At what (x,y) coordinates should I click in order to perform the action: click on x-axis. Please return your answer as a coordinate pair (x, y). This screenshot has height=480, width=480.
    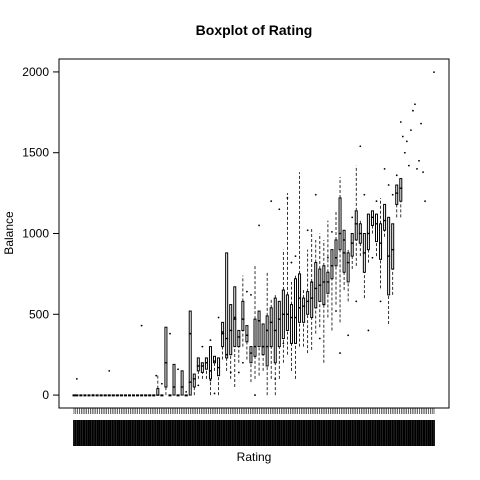
    Looking at the image, I should click on (254, 427).